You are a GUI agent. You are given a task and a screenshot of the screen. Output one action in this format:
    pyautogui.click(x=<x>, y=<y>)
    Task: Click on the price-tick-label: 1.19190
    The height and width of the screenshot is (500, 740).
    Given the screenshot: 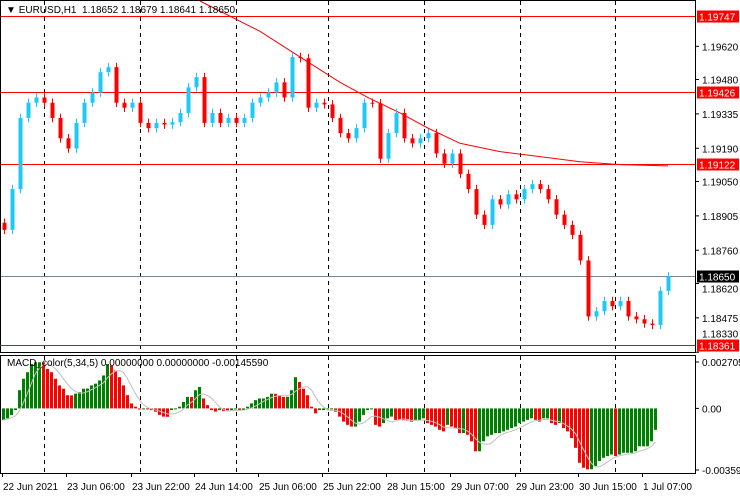 What is the action you would take?
    pyautogui.click(x=720, y=149)
    